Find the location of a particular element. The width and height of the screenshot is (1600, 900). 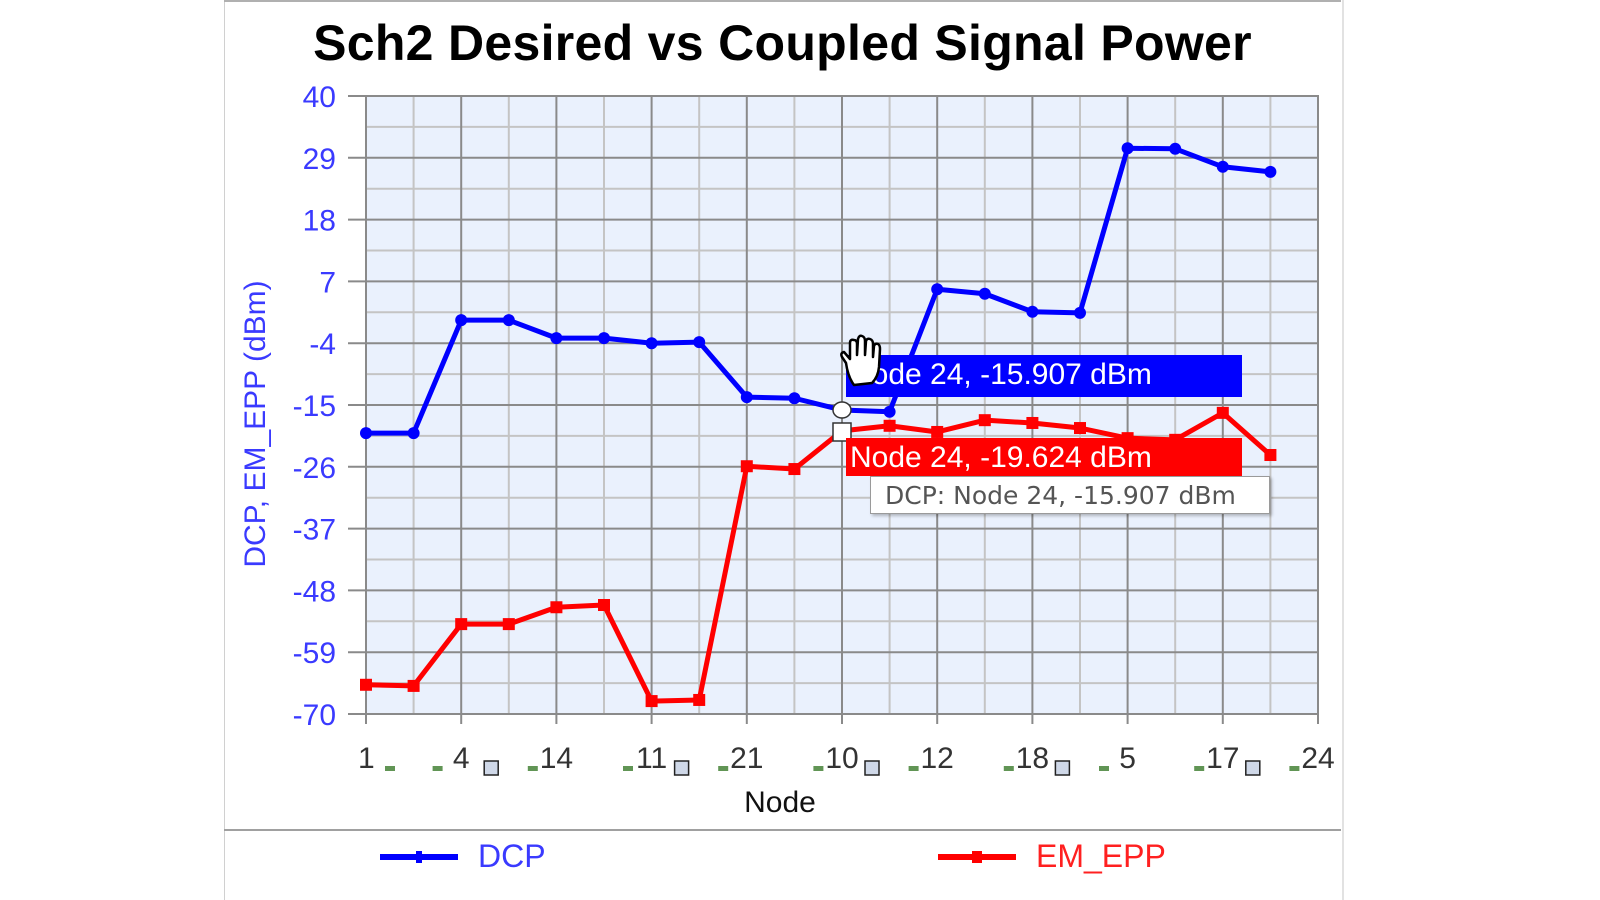

hover-tooltip: DCP: Node 24, -15.907 dBm is located at coordinates (1070, 495).